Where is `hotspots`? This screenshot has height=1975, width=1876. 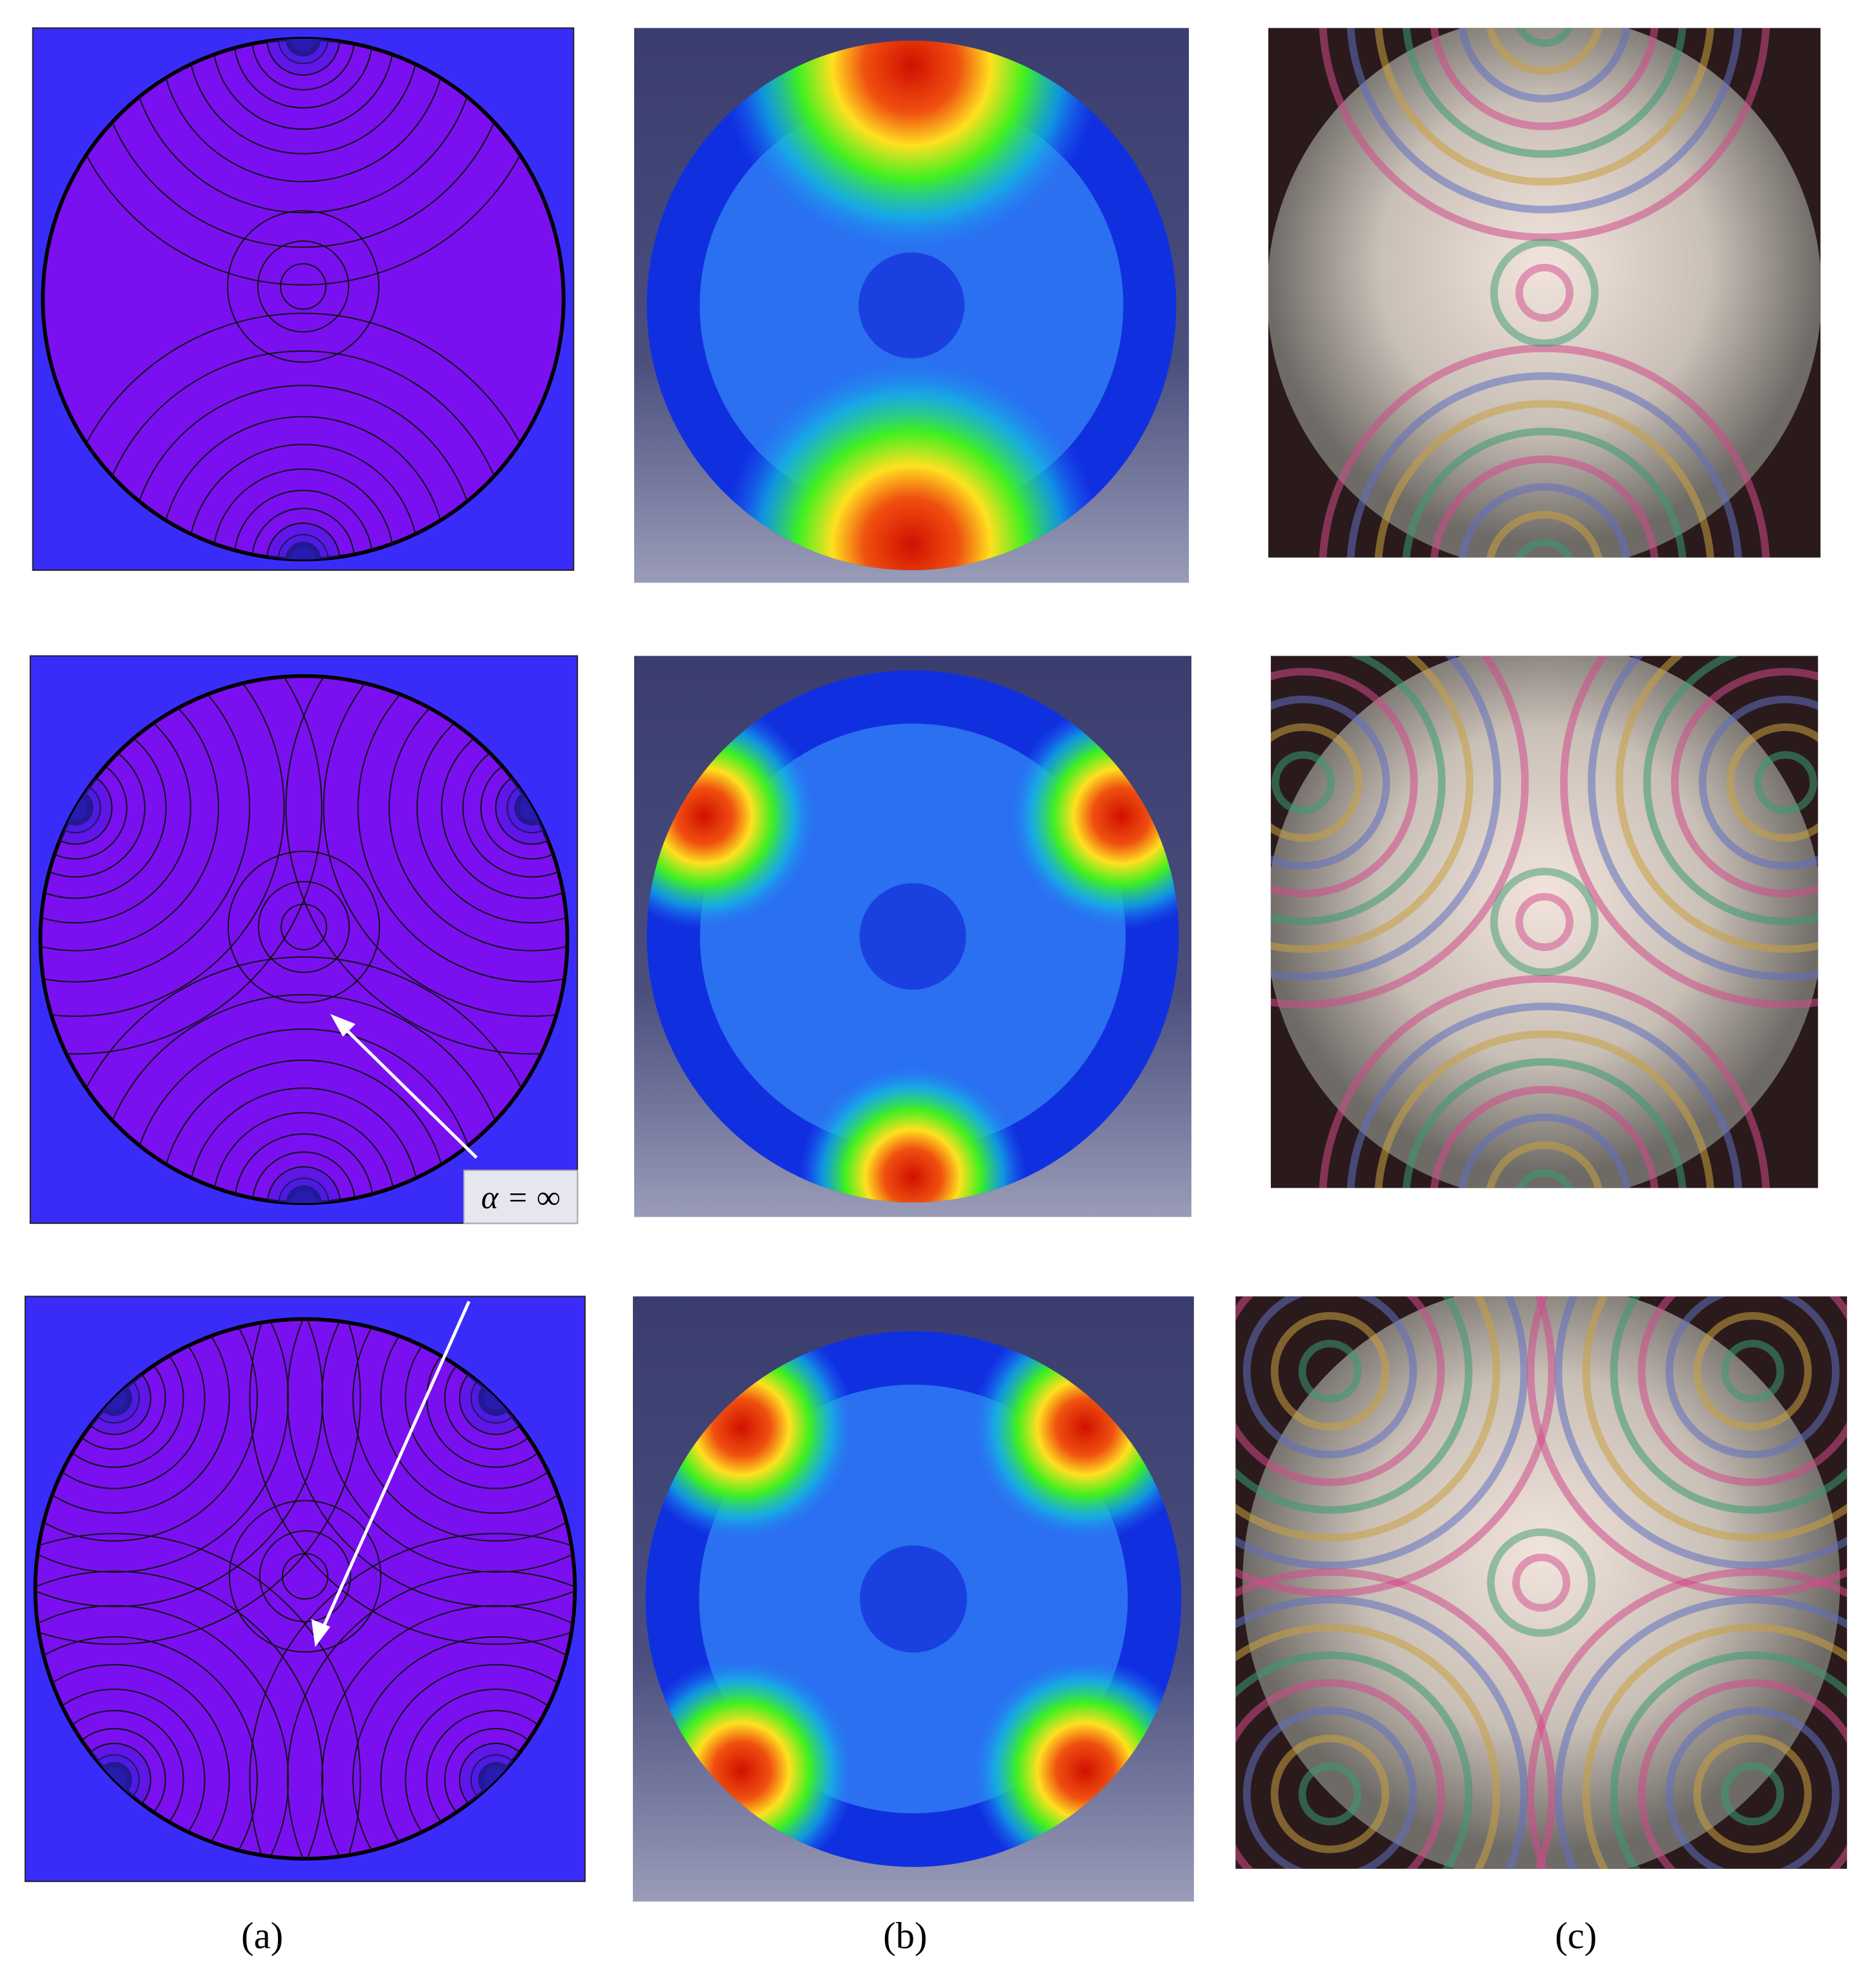
hotspots is located at coordinates (912, 305).